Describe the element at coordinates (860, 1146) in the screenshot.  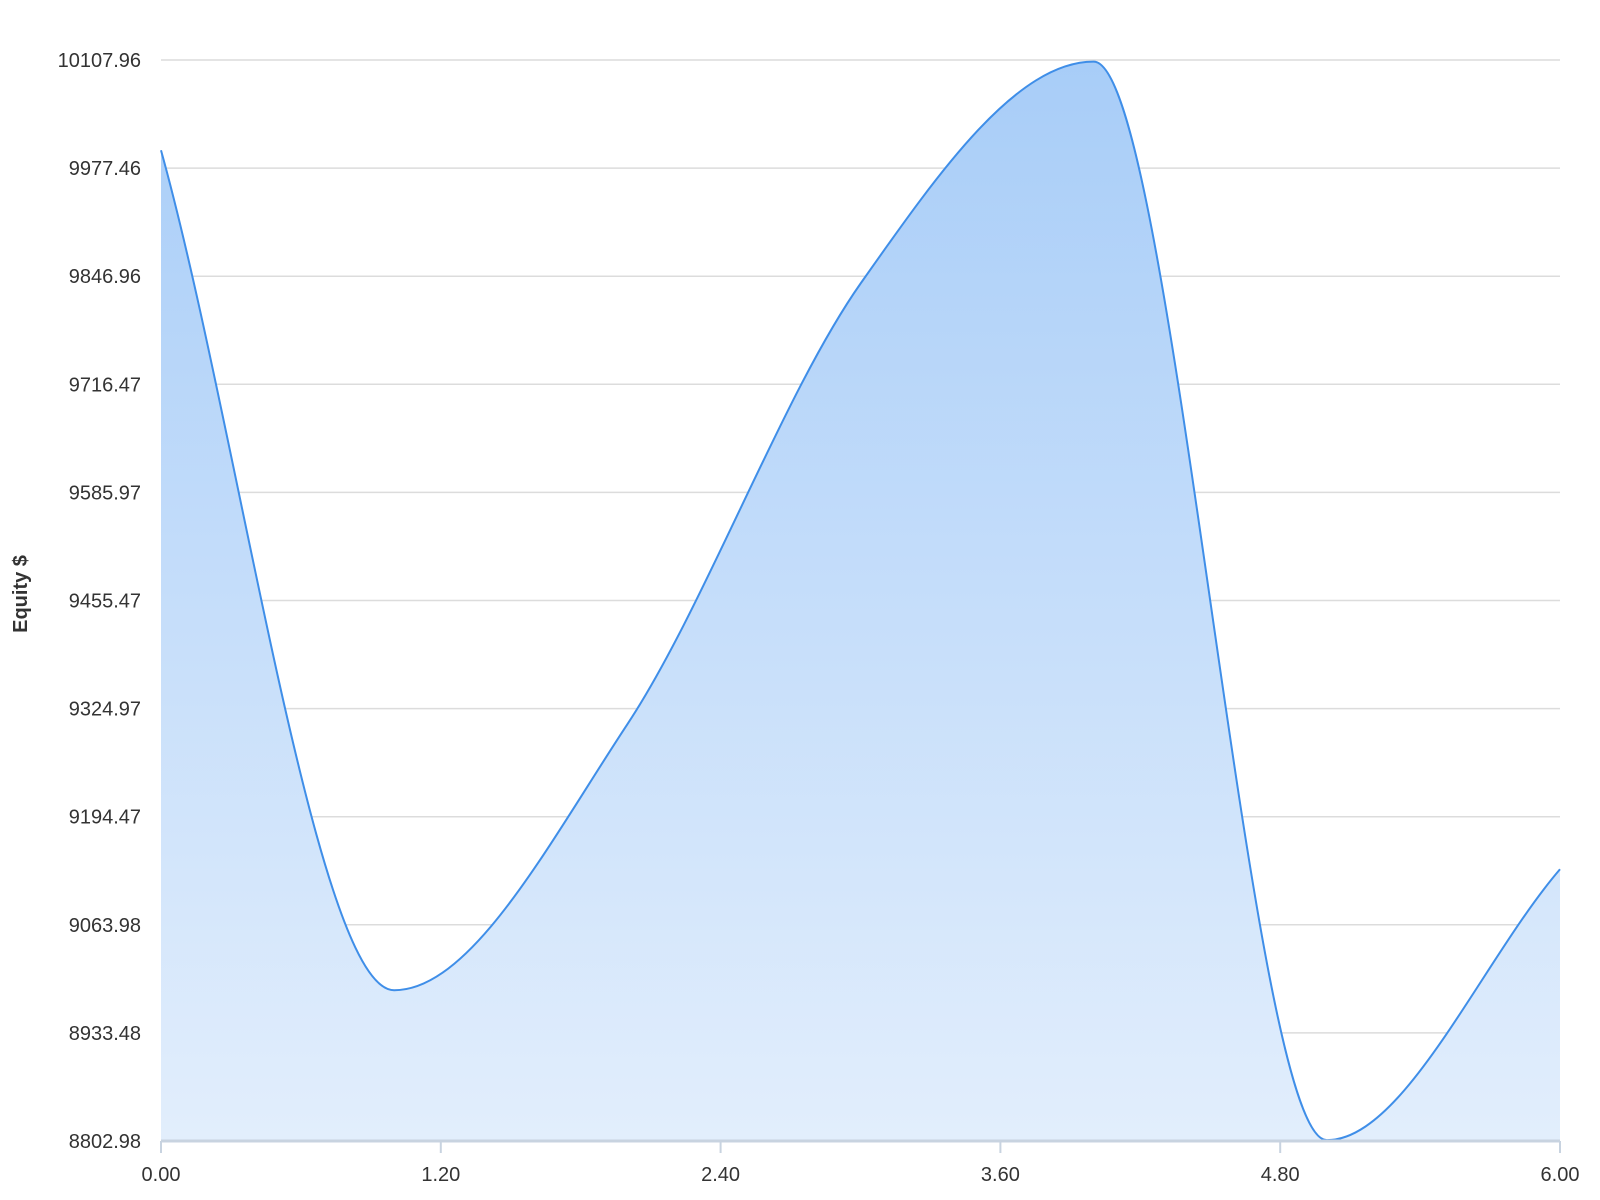
I see `axes` at that location.